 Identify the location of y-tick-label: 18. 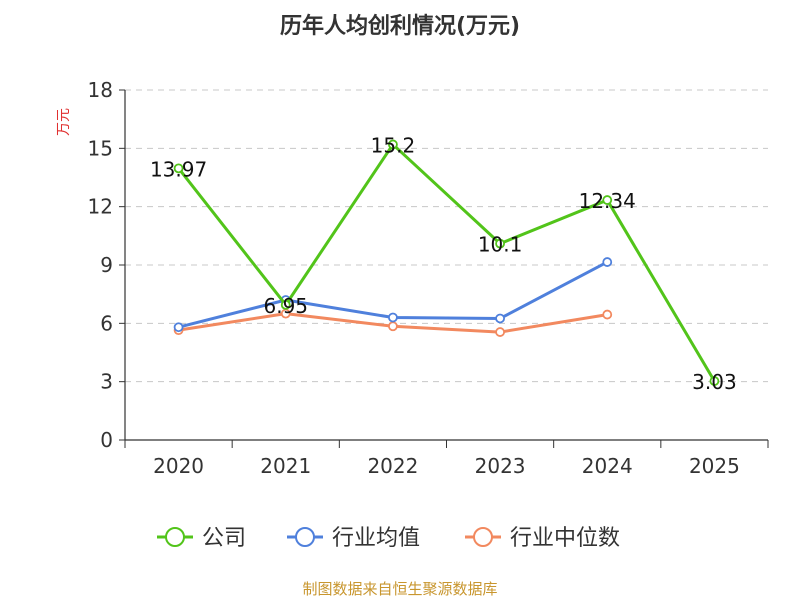
(100, 90).